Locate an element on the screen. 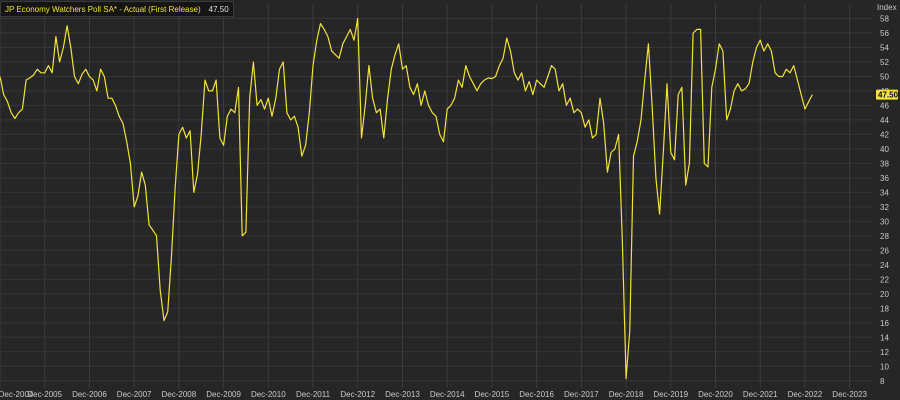 This screenshot has height=400, width=900. x-tick-label: Dec-2008 is located at coordinates (179, 394).